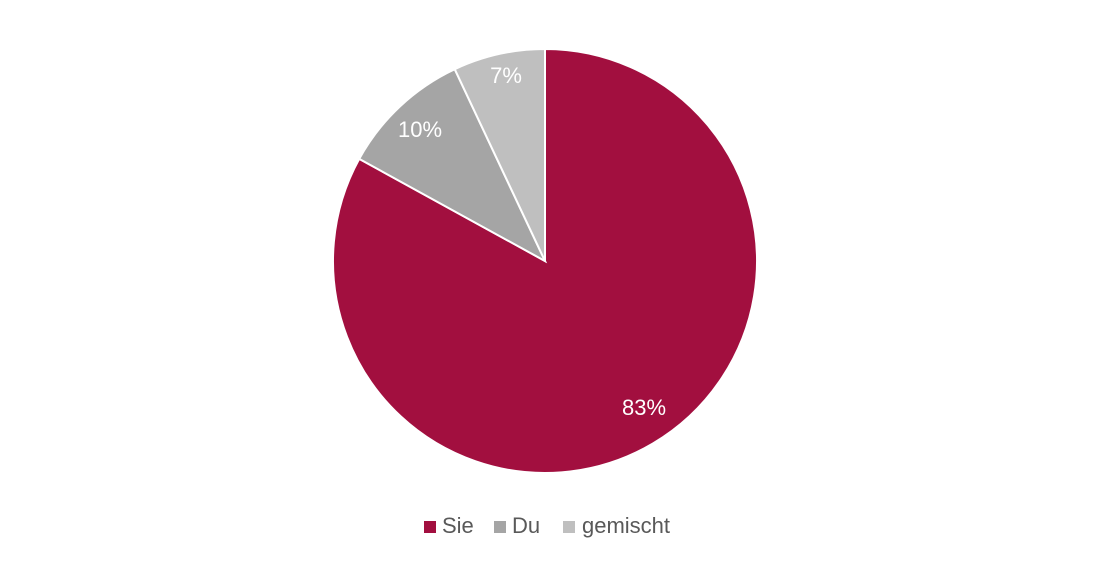 This screenshot has height=580, width=1093. What do you see at coordinates (506, 75) in the screenshot?
I see `slice-label-gemischt: 7%` at bounding box center [506, 75].